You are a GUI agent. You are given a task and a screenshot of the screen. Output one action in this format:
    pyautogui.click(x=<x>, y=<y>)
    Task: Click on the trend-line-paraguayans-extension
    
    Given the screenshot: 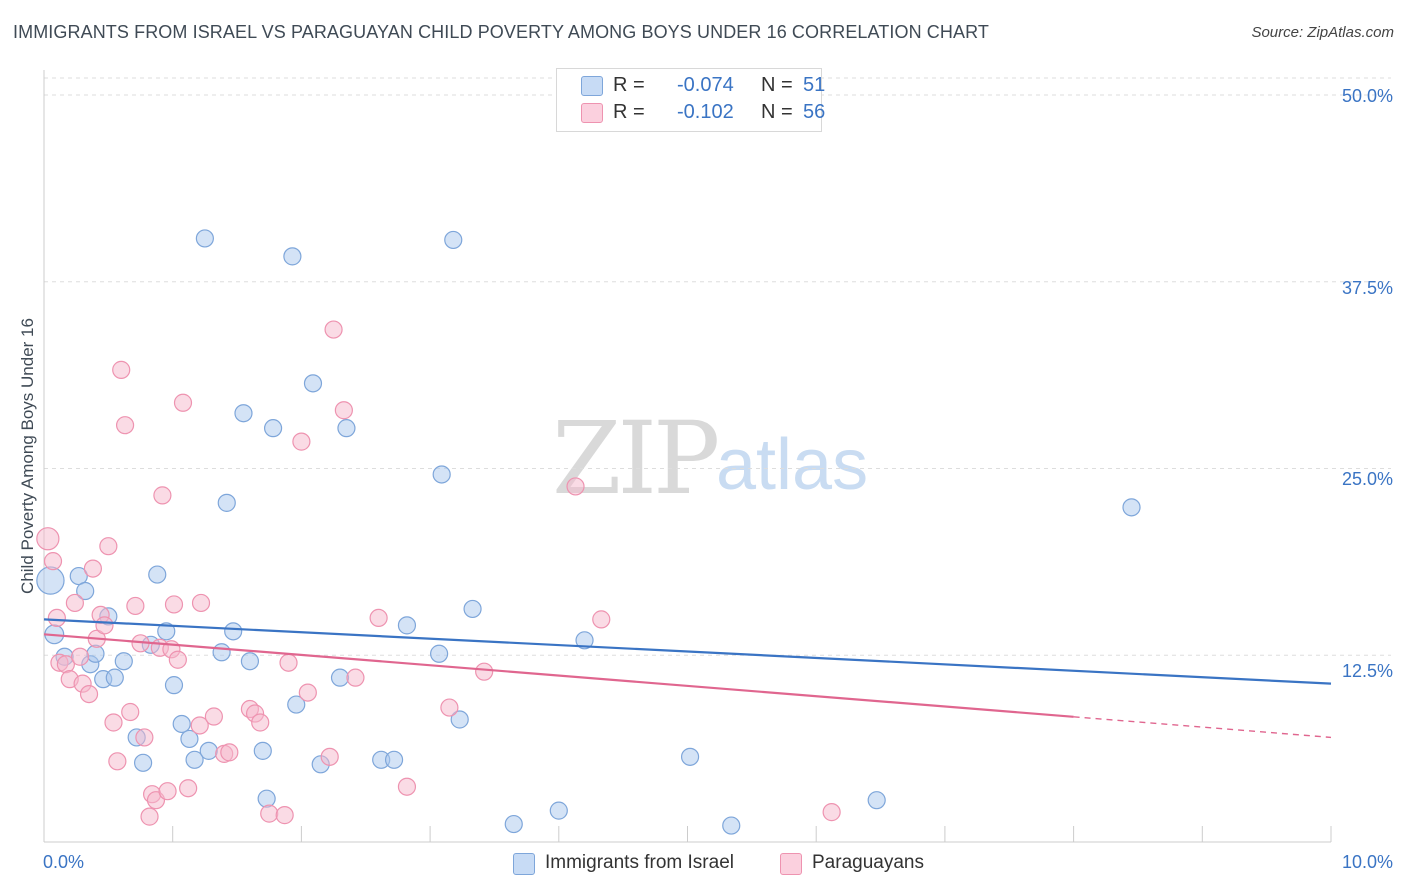 What is the action you would take?
    pyautogui.click(x=1202, y=727)
    